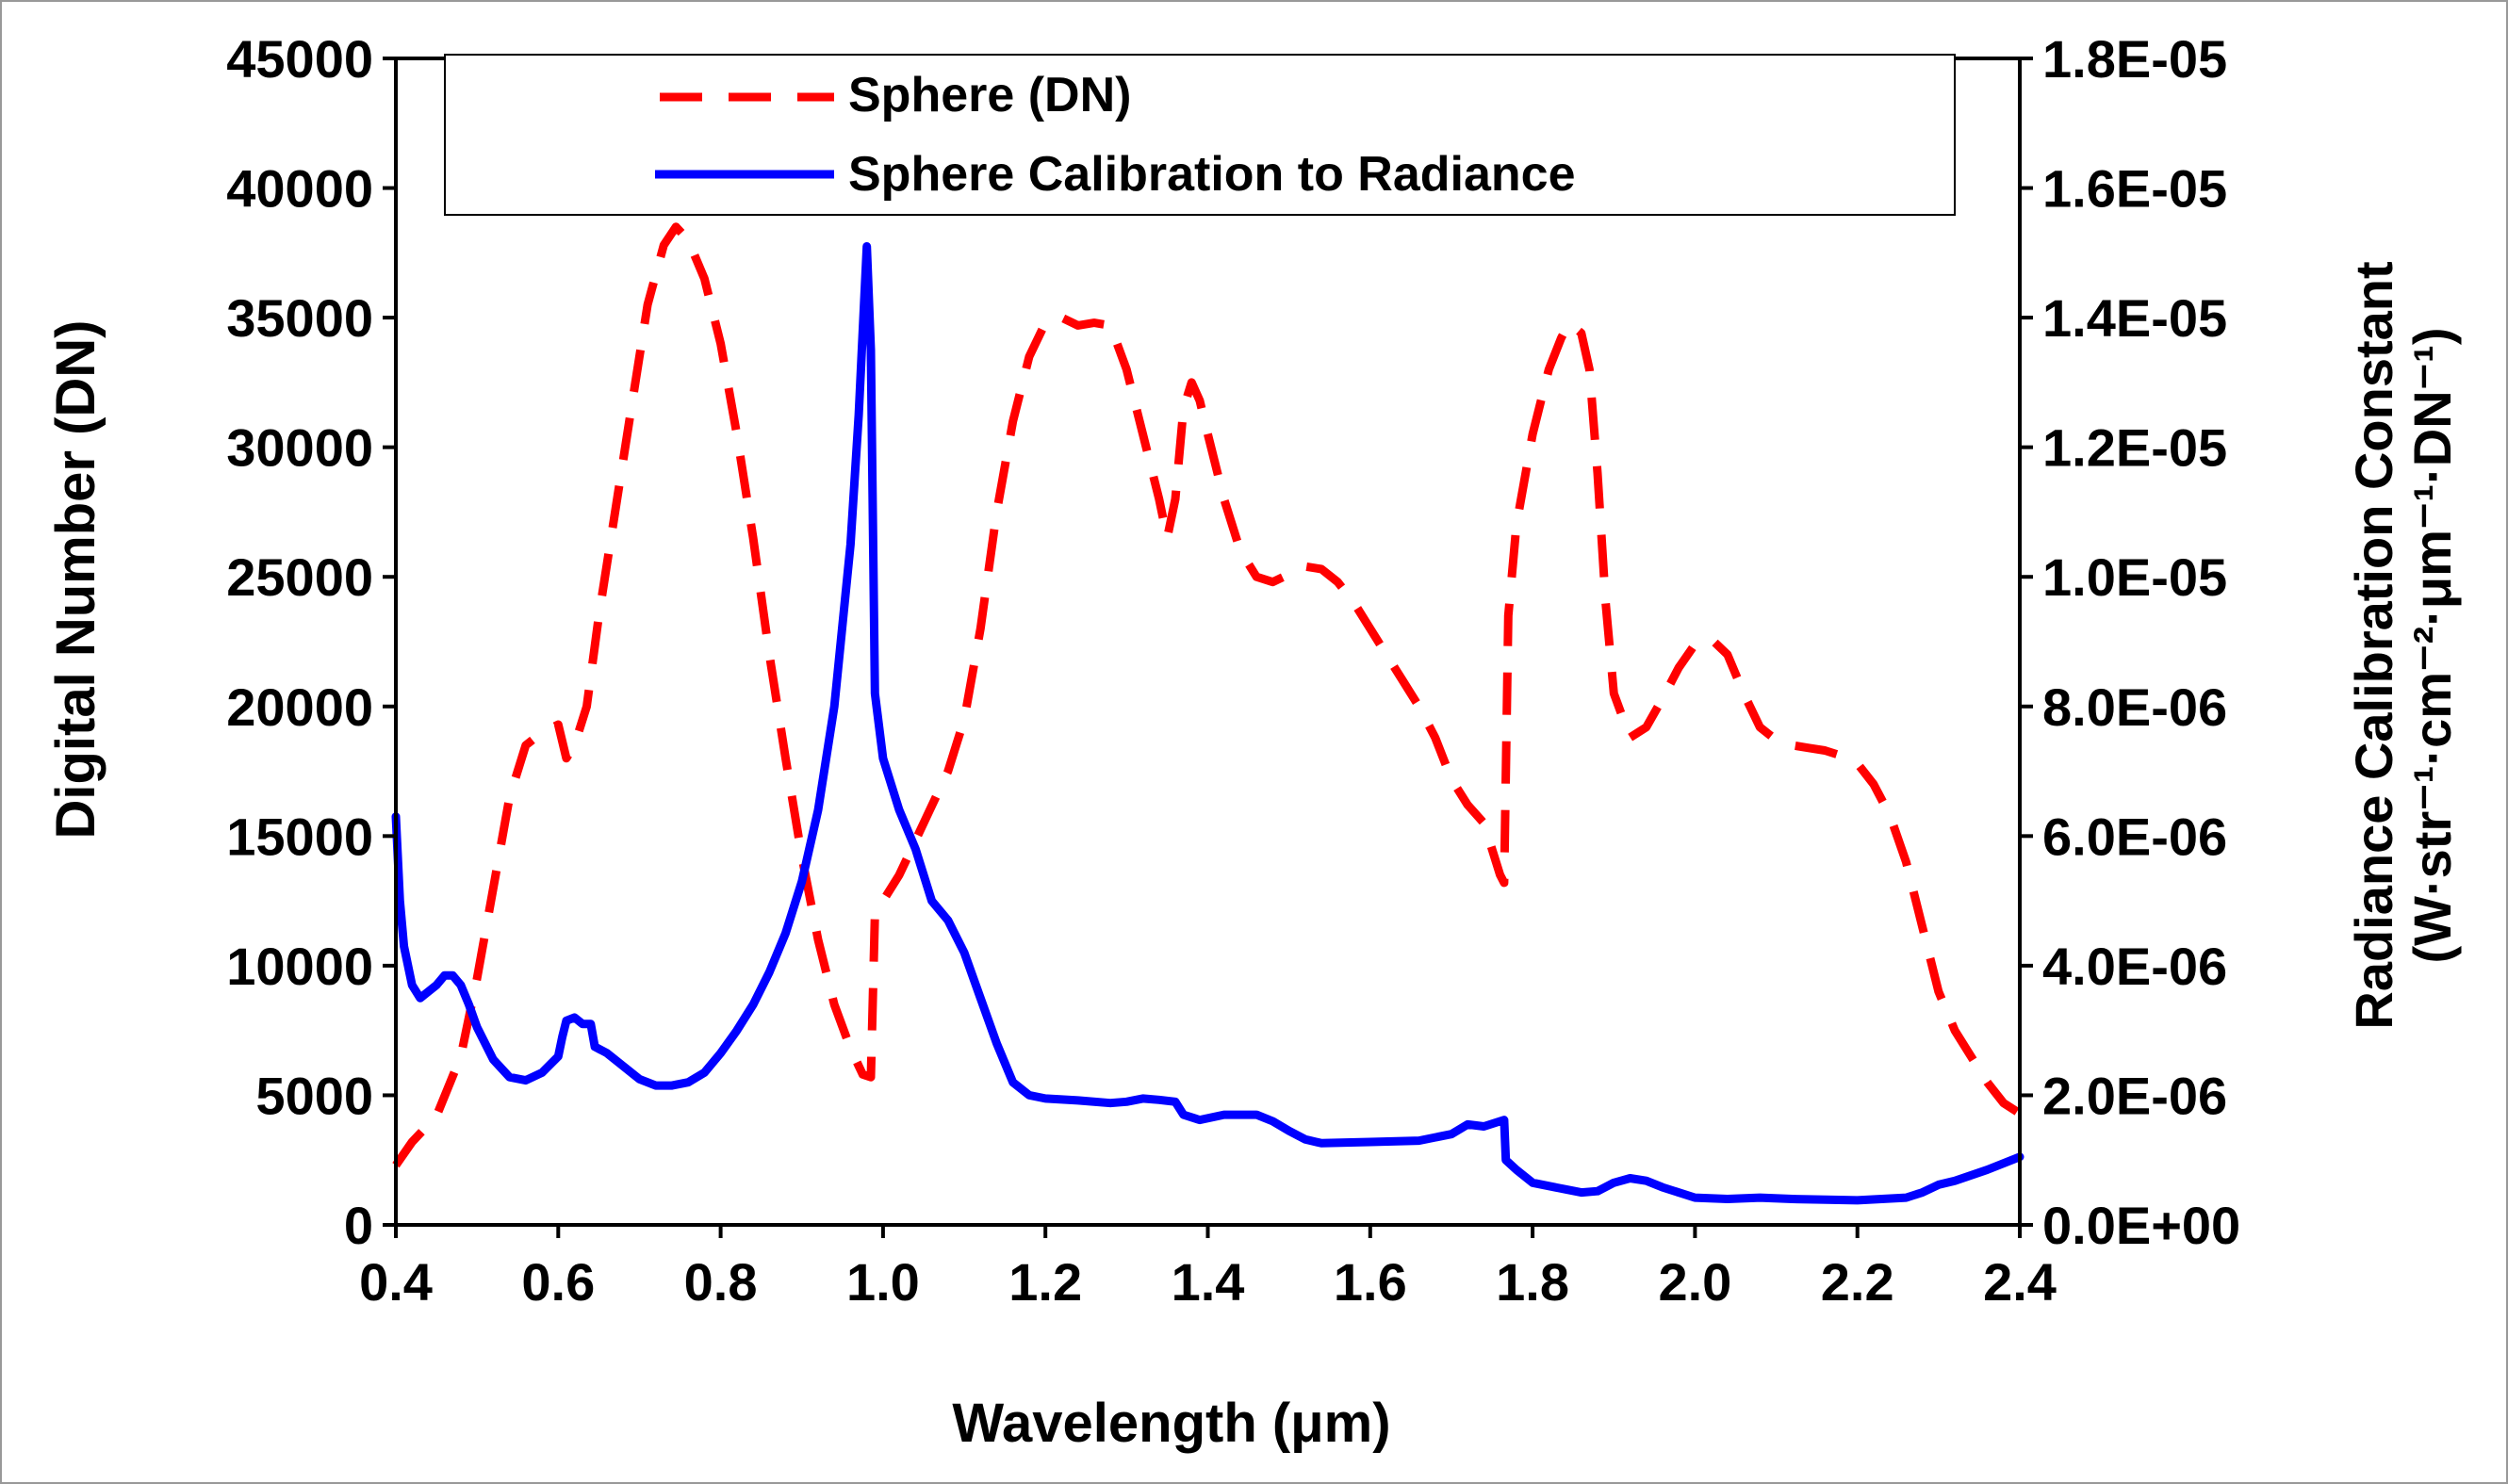  What do you see at coordinates (2134, 59) in the screenshot?
I see `y2-tick-label: 1.8E-05` at bounding box center [2134, 59].